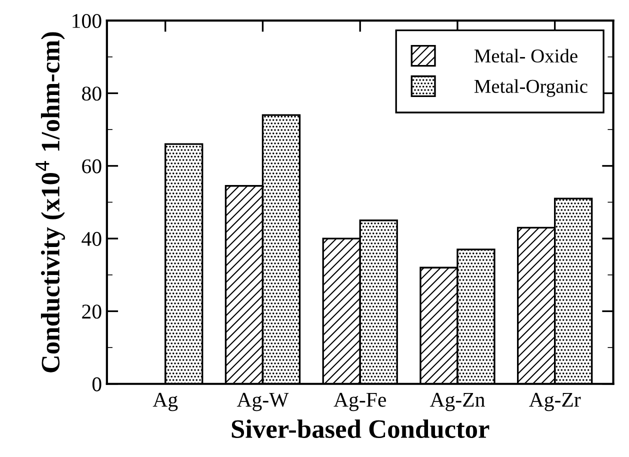  I want to click on legend-label: Metal-Organic, so click(531, 88).